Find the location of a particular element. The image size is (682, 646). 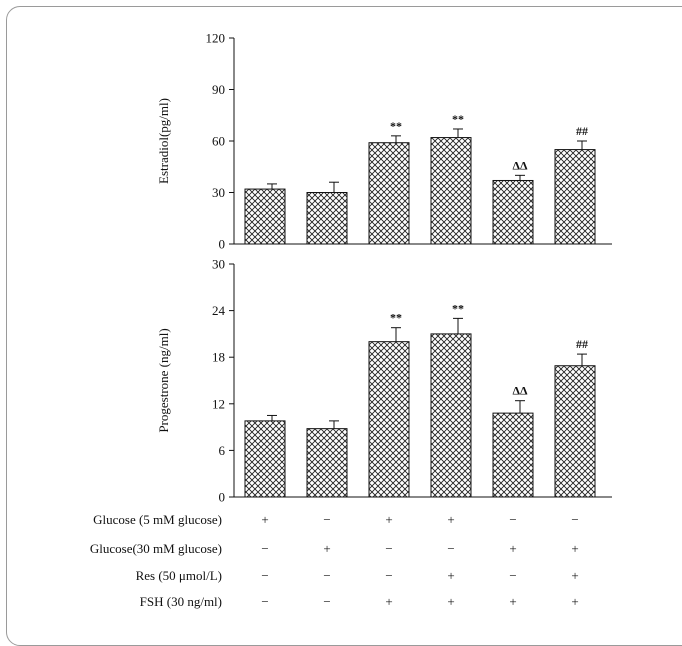

y-tick-label: 120 is located at coordinates (216, 38).